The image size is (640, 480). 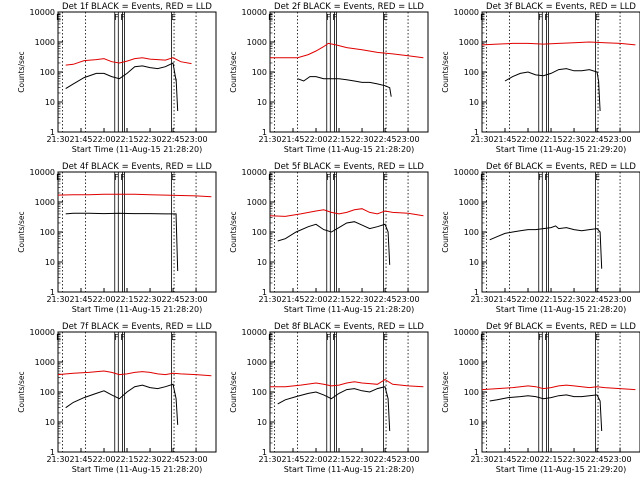 I want to click on y-tick-label: 100, so click(x=47, y=232).